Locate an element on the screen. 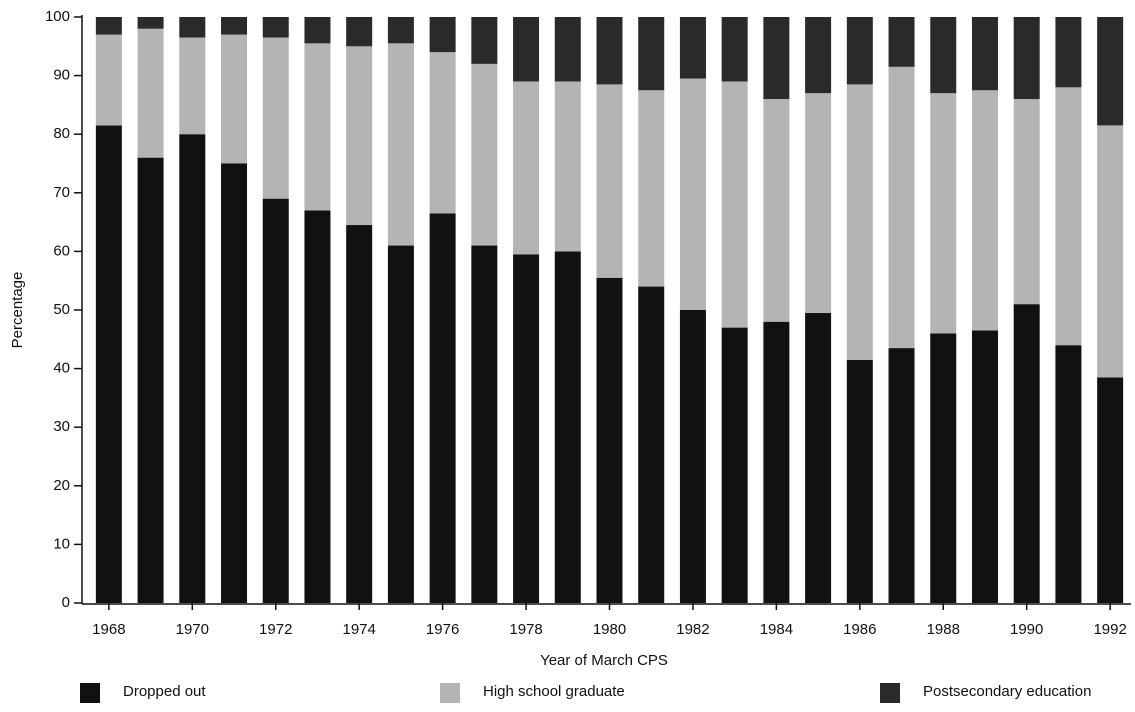 Image resolution: width=1135 pixels, height=712 pixels. x-tick-label: 1976 is located at coordinates (442, 629).